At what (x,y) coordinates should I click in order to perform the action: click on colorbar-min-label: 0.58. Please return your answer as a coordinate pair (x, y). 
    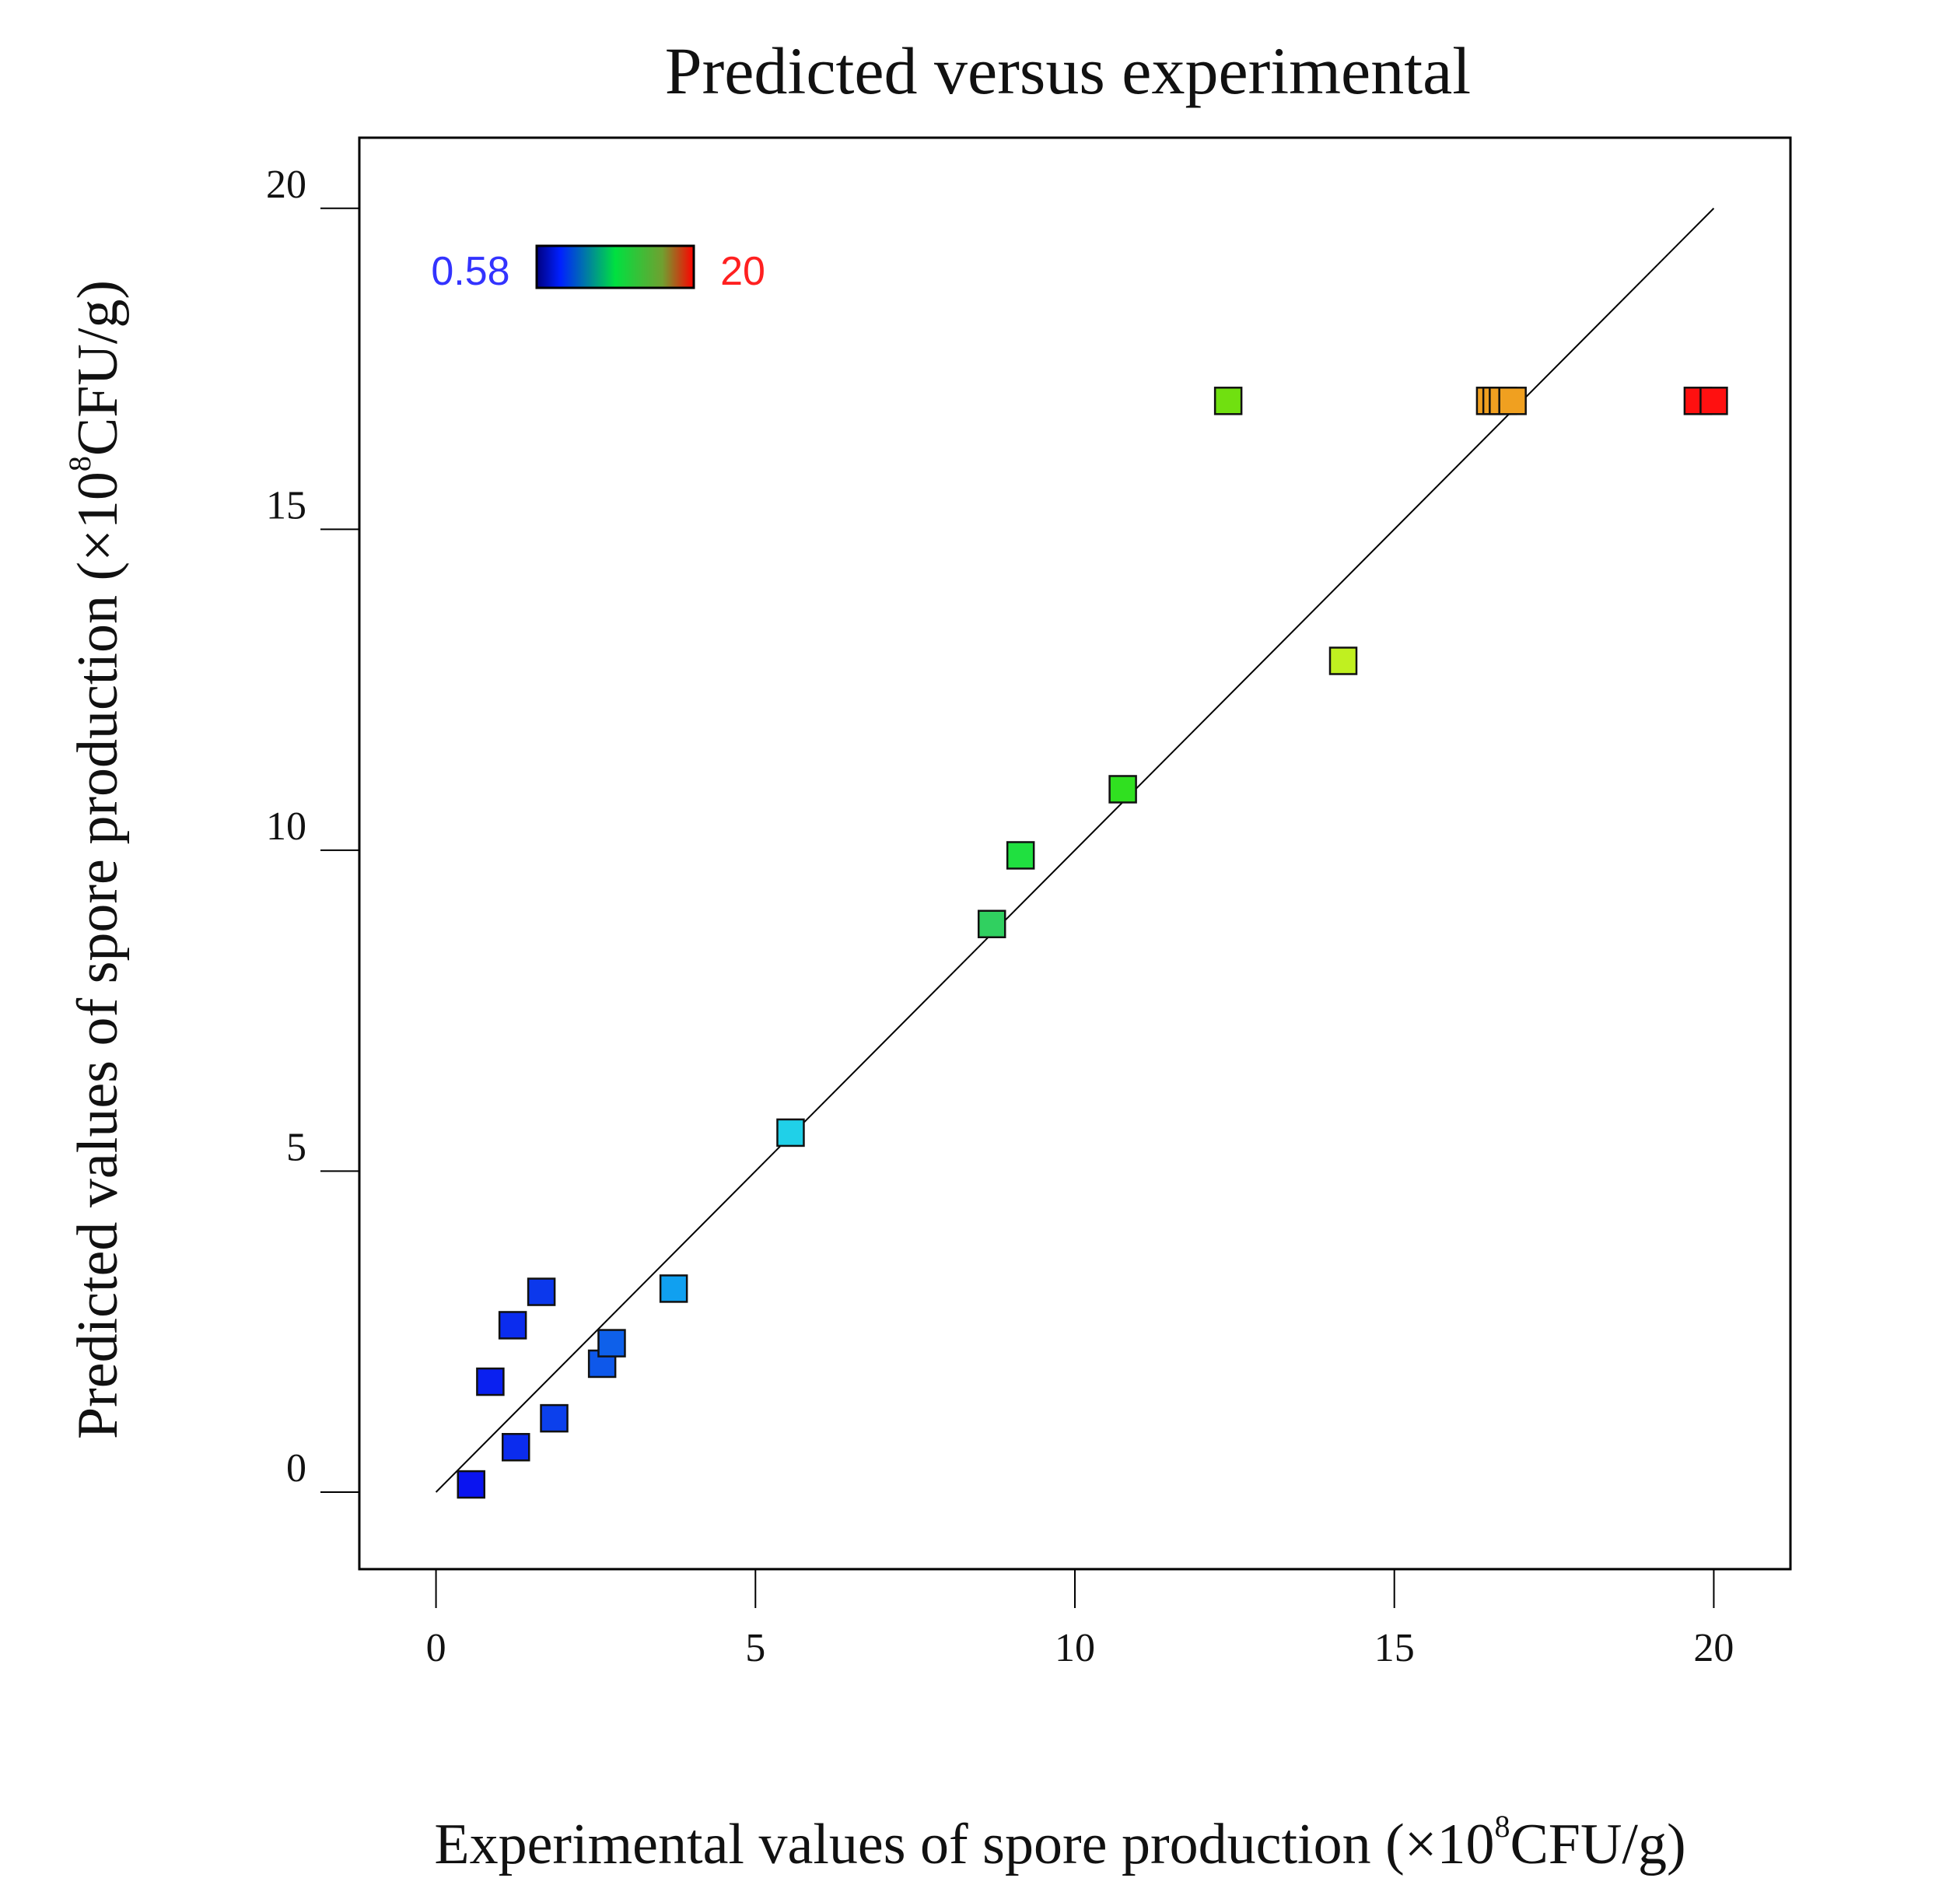
    Looking at the image, I should click on (470, 271).